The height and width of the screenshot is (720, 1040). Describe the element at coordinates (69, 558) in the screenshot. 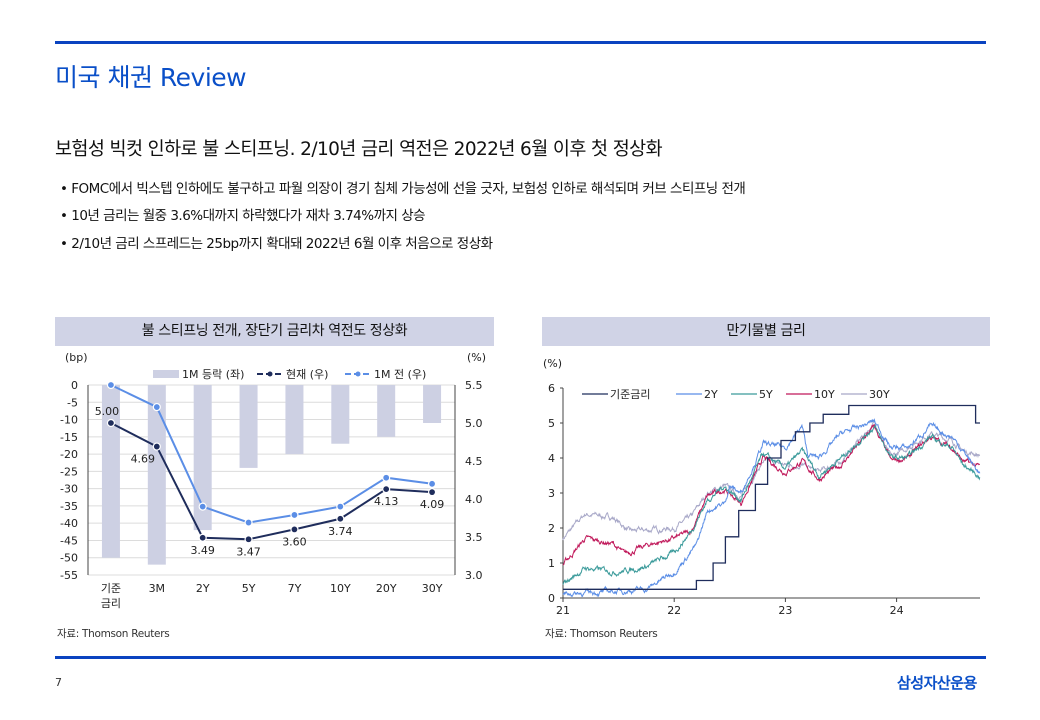

I see `left-tick-label: -50` at that location.